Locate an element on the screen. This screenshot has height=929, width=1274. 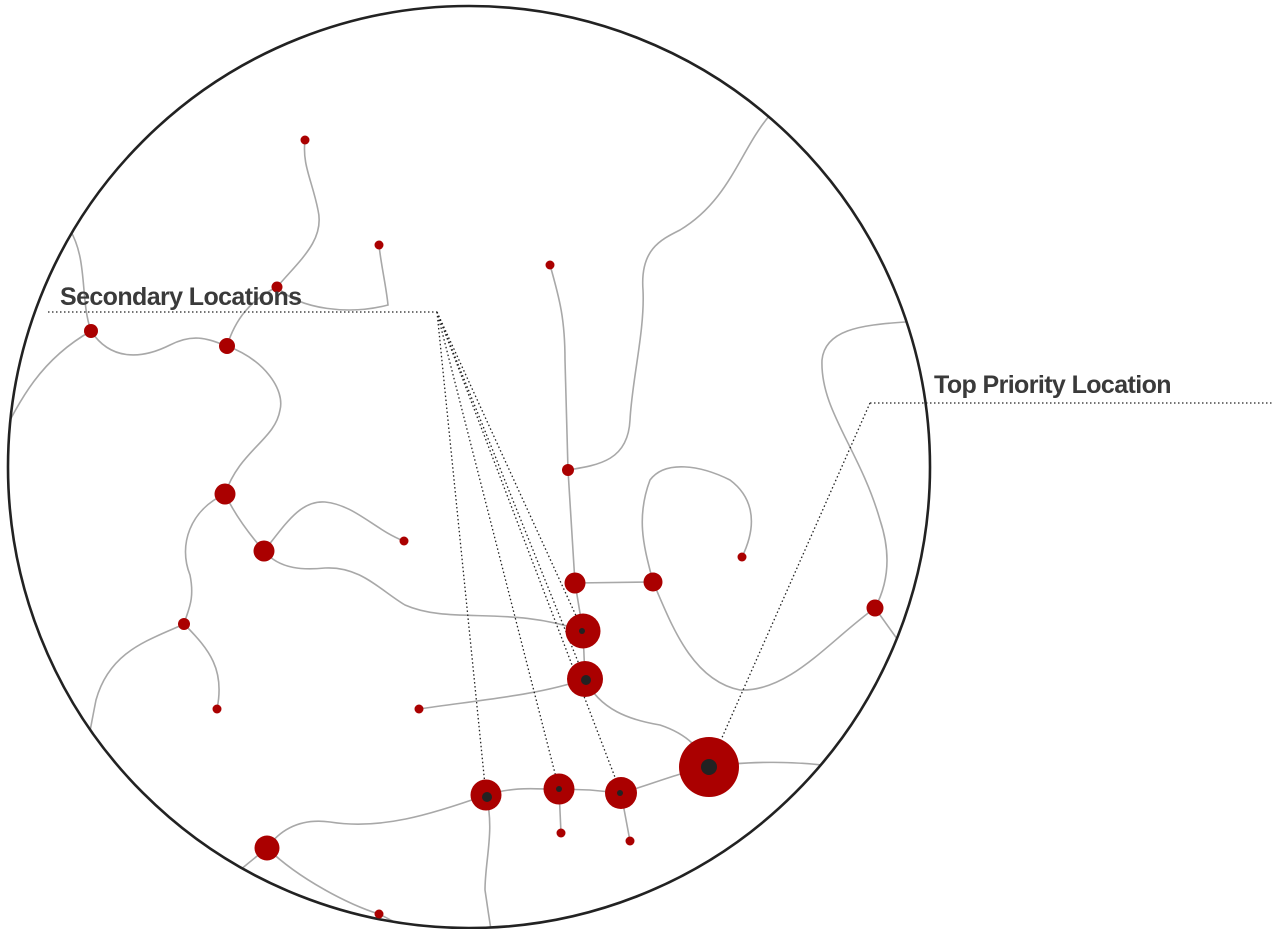
node-bottom-mid is located at coordinates (559, 789).